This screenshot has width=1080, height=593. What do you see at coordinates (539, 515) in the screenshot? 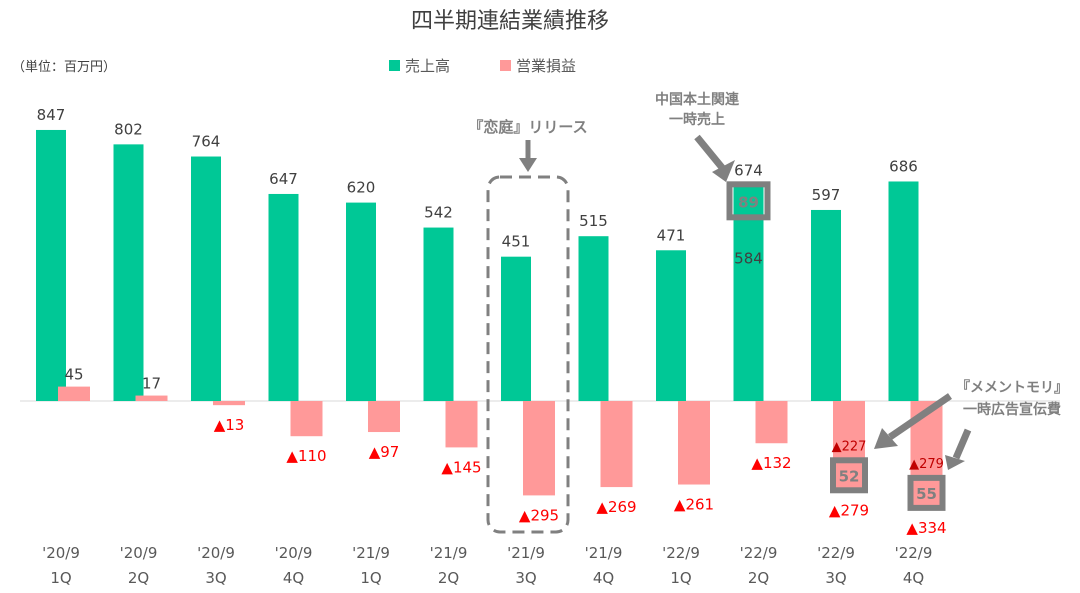
I see `label-operating-income: ▲295` at bounding box center [539, 515].